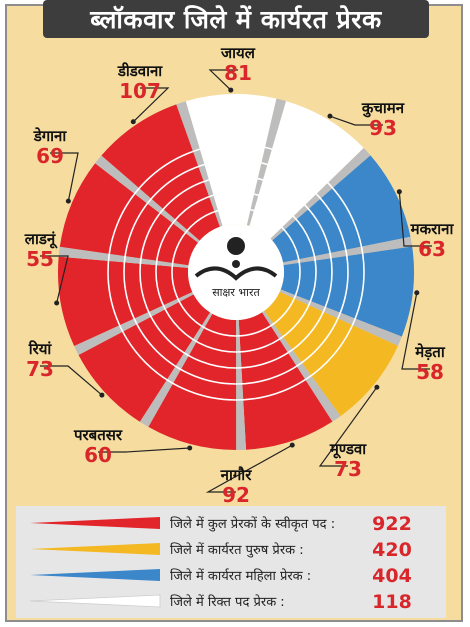 The height and width of the screenshot is (627, 470). Describe the element at coordinates (240, 576) in the screenshot. I see `legend-label: जिले में कार्यरत महिला प्रेरक :` at that location.